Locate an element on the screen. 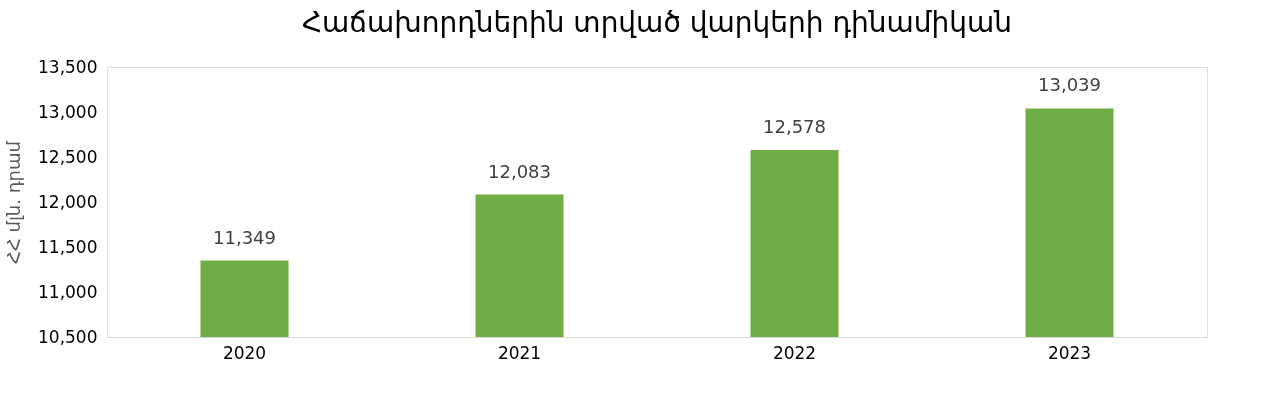  x-tick-label: 2021 is located at coordinates (519, 352).